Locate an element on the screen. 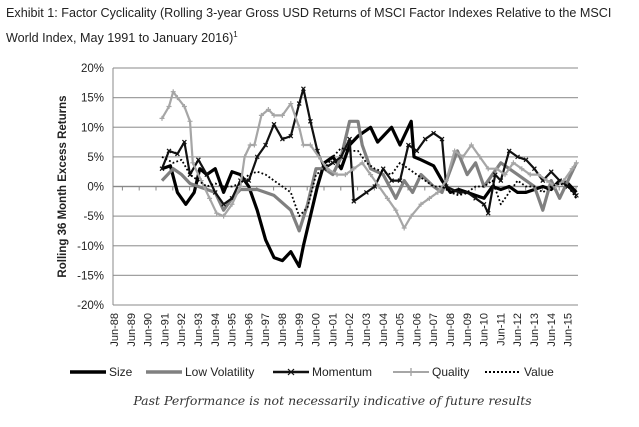  y-tick-label: 10% is located at coordinates (92, 128).